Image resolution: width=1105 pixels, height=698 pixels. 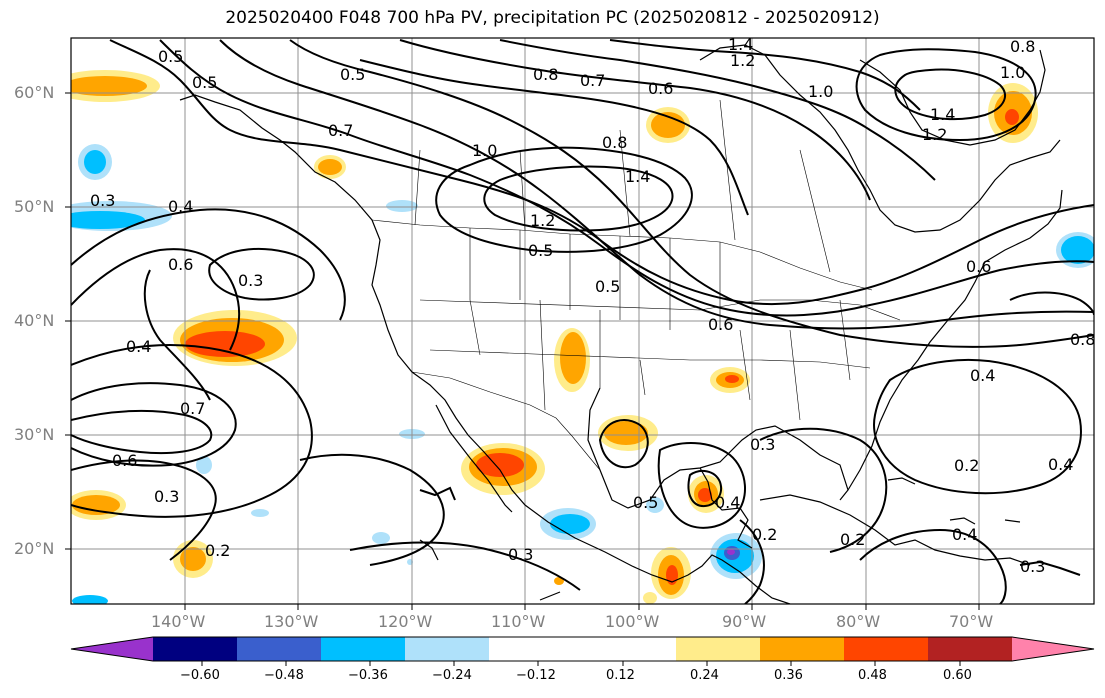 What do you see at coordinates (957, 675) in the screenshot?
I see `colorbar-tick-label: 0.60` at bounding box center [957, 675].